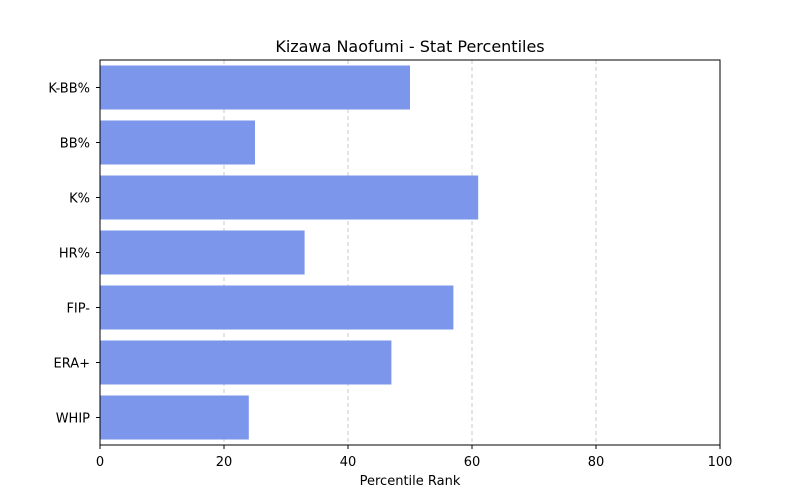 This screenshot has width=800, height=500. Describe the element at coordinates (174, 417) in the screenshot. I see `bar-whip` at that location.